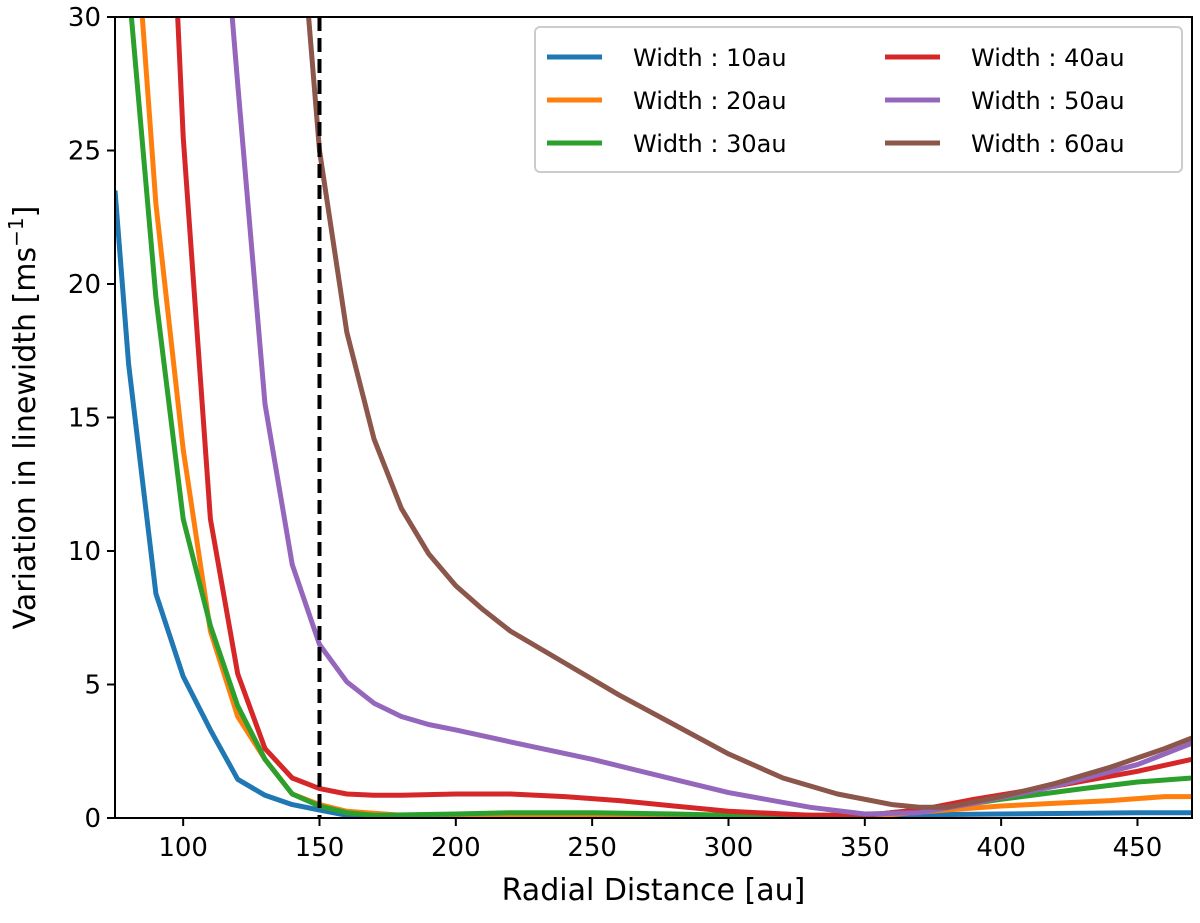 The image size is (1200, 923). Describe the element at coordinates (710, 101) in the screenshot. I see `legend-label: Width : 20au` at that location.